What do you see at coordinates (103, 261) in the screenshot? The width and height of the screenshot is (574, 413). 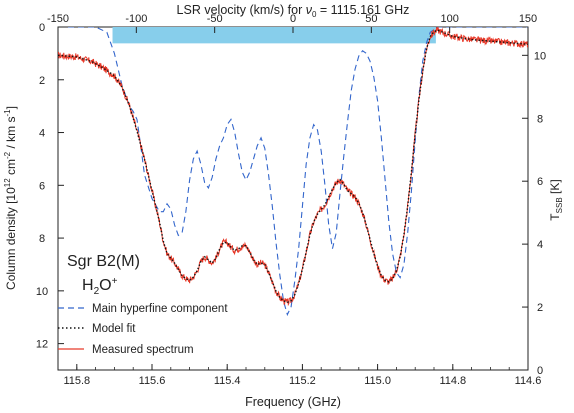 I see `source-annotation: Sgr B2(M)` at bounding box center [103, 261].